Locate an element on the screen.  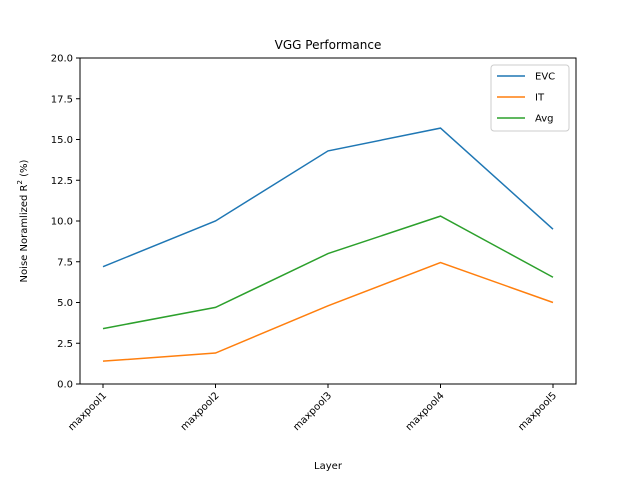
legend-label-evc: EVC is located at coordinates (545, 77).